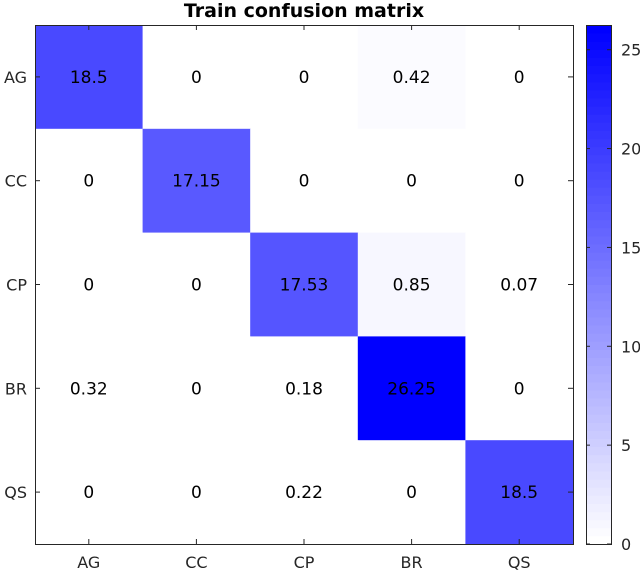 The height and width of the screenshot is (572, 640). Describe the element at coordinates (630, 346) in the screenshot. I see `colorbar-tick-label: 10` at that location.